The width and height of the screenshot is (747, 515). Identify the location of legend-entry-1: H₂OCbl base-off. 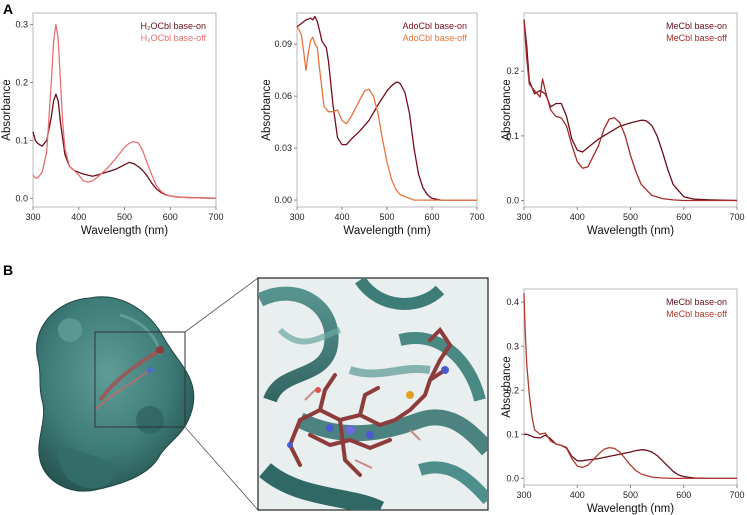
(174, 38).